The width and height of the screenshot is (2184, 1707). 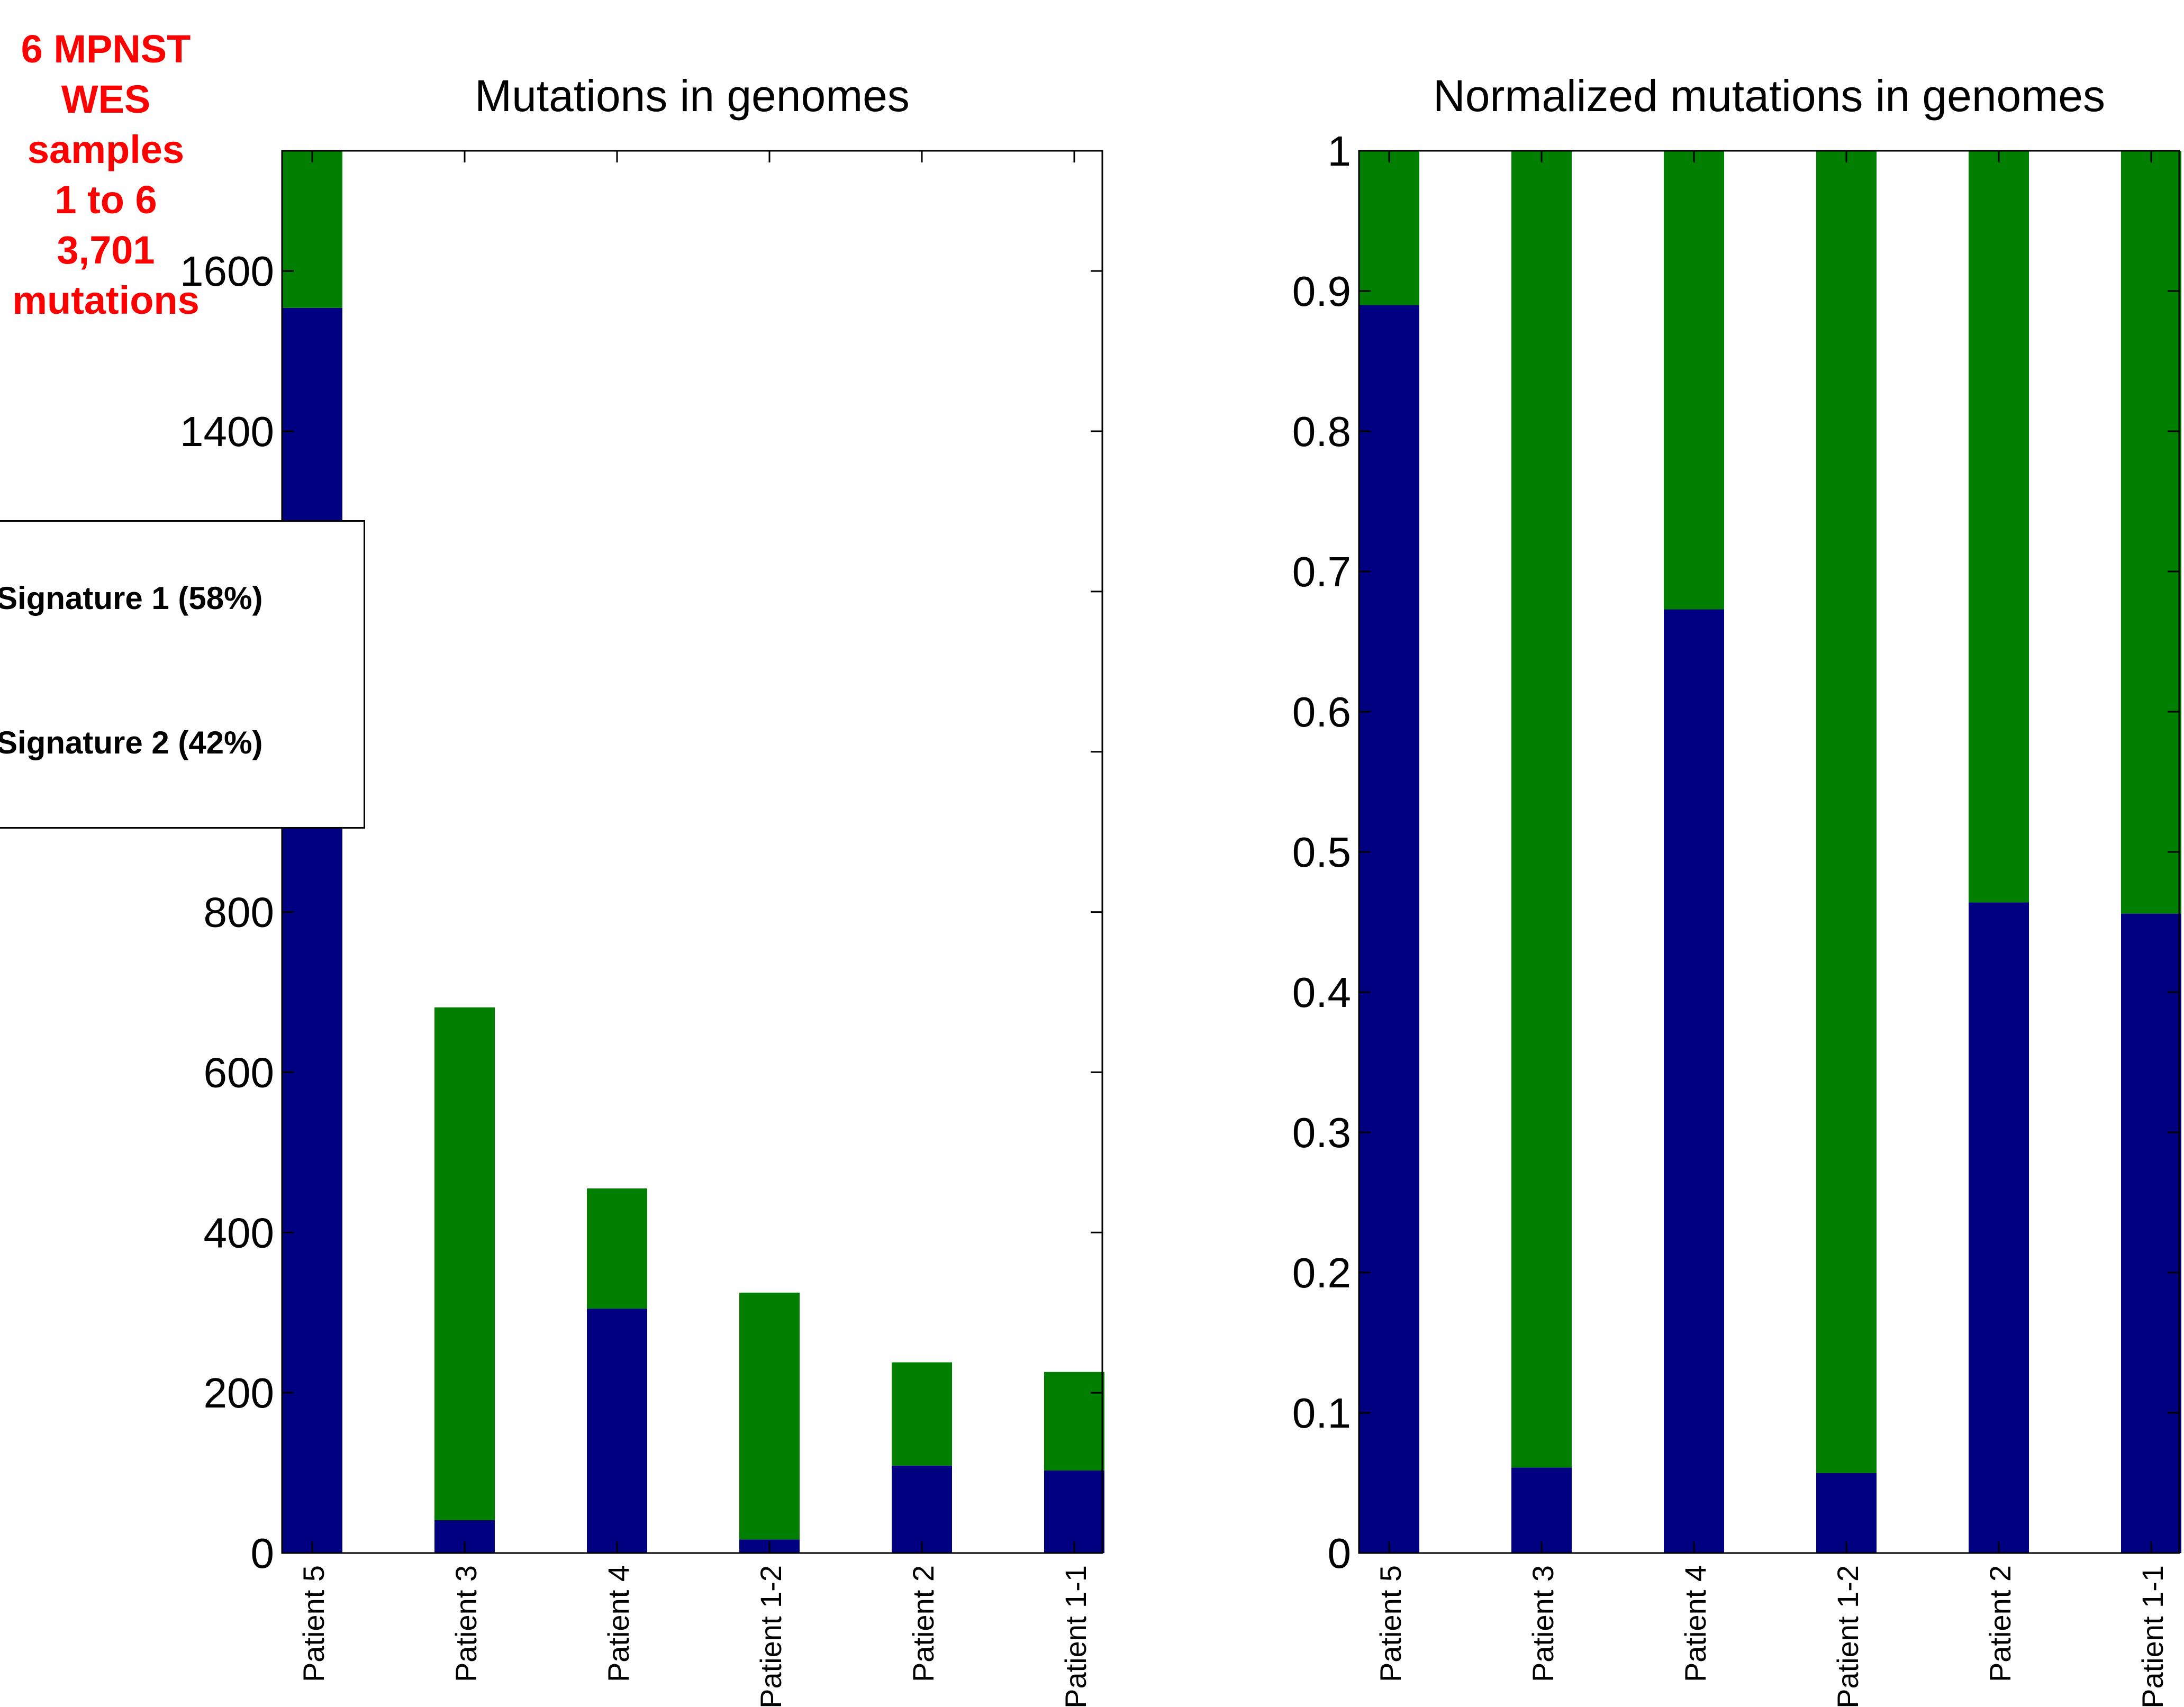 I want to click on y-tick-label: 1, so click(x=1340, y=151).